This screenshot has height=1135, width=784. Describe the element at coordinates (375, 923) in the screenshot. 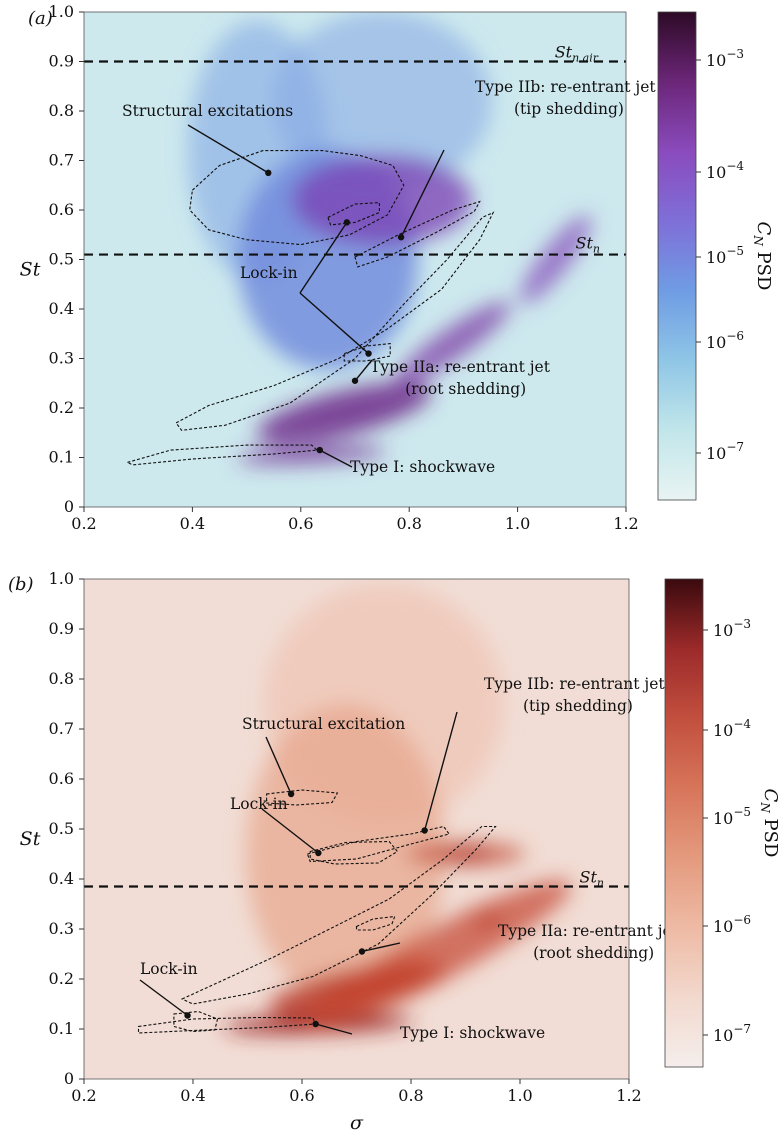

I see `region-lock-in-small` at that location.